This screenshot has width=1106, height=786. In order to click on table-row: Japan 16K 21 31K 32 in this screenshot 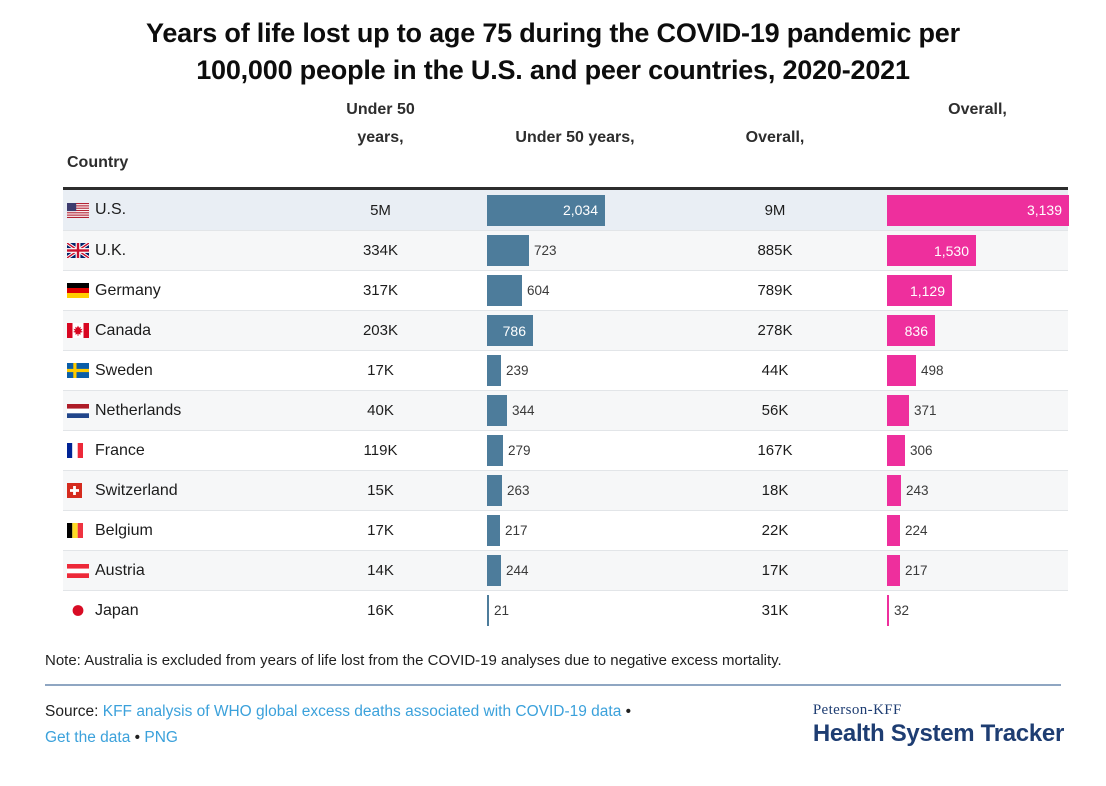, I will do `click(565, 610)`.